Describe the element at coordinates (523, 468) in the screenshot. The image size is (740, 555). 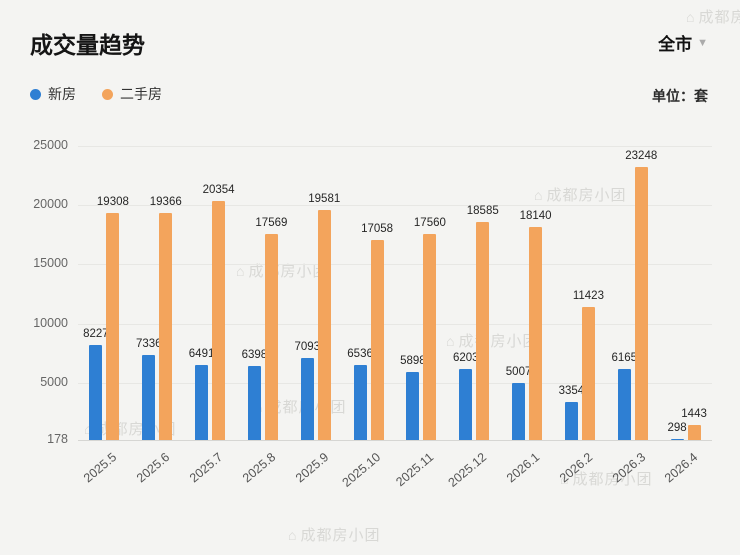
I see `x-axis-tick-label: 2026.1` at that location.